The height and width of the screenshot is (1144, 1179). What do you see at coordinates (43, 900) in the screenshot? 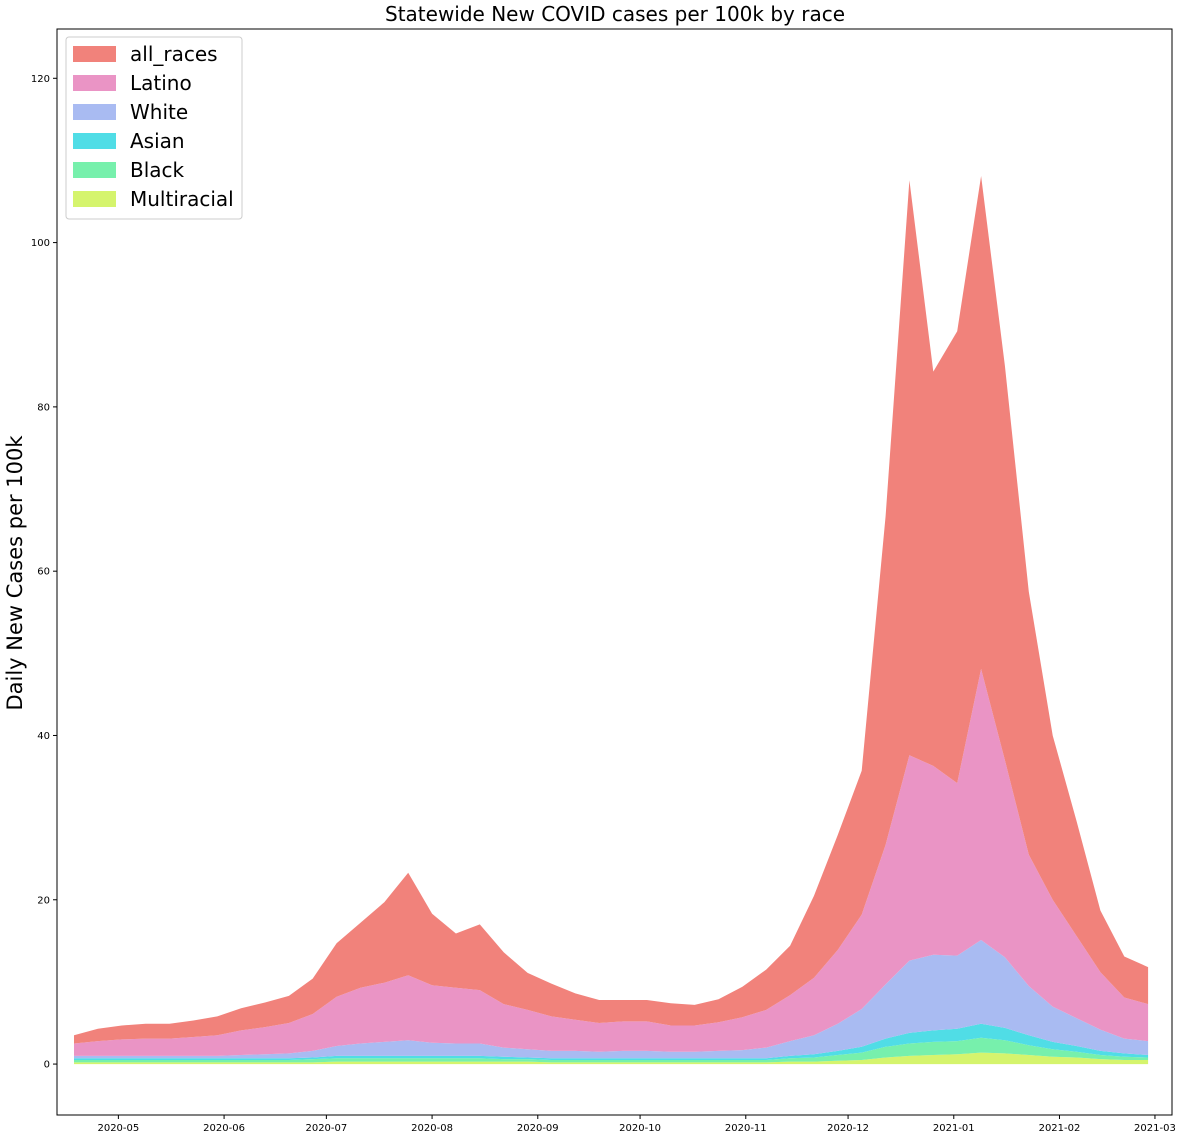
I see `y-tick-label: 20` at bounding box center [43, 900].